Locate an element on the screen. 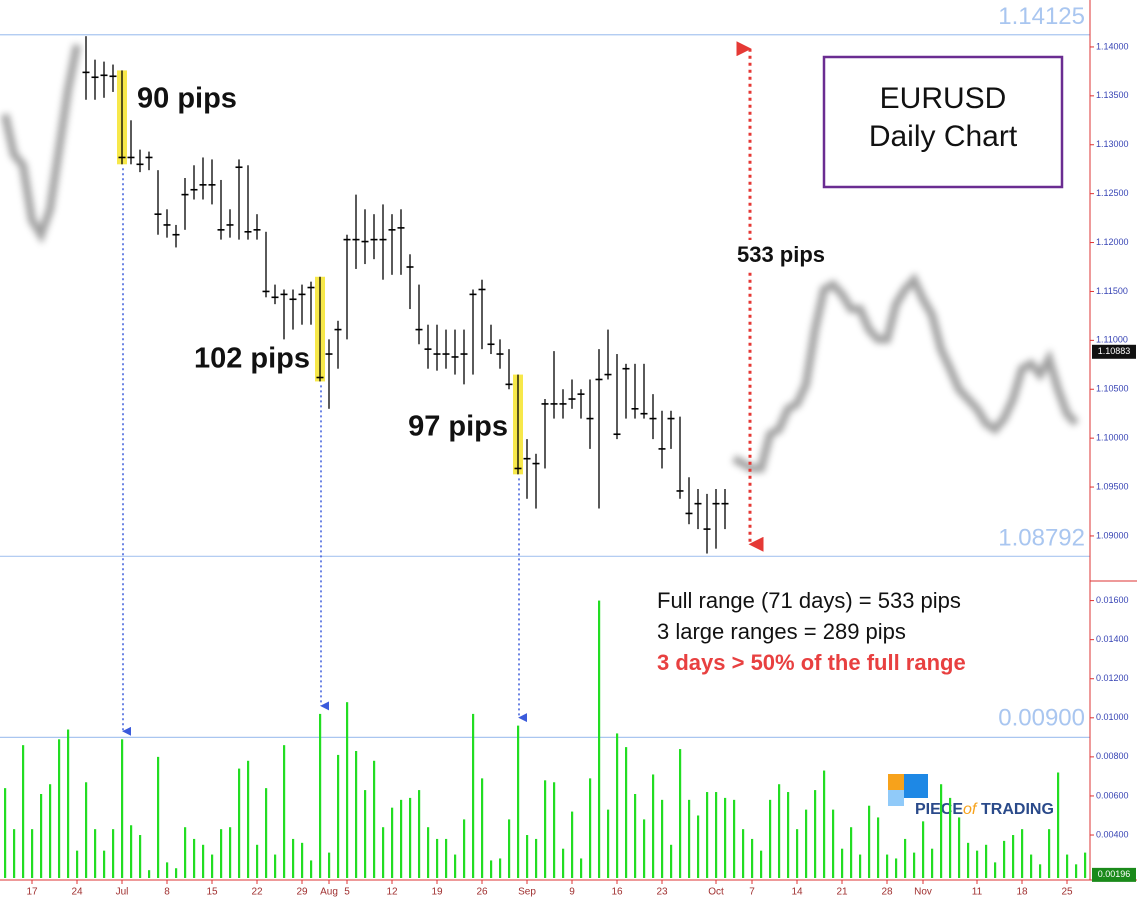 This screenshot has height=900, width=1137. x-tick-label: Sep is located at coordinates (527, 892).